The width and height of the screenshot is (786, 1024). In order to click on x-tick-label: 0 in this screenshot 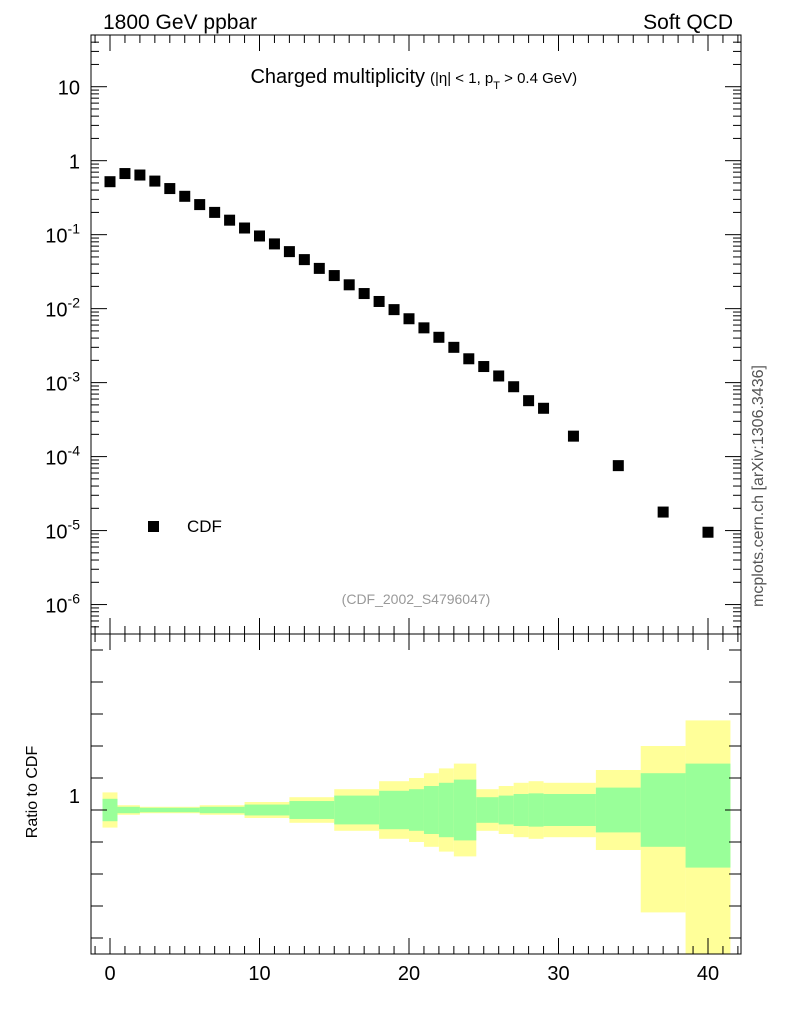, I will do `click(109, 974)`.